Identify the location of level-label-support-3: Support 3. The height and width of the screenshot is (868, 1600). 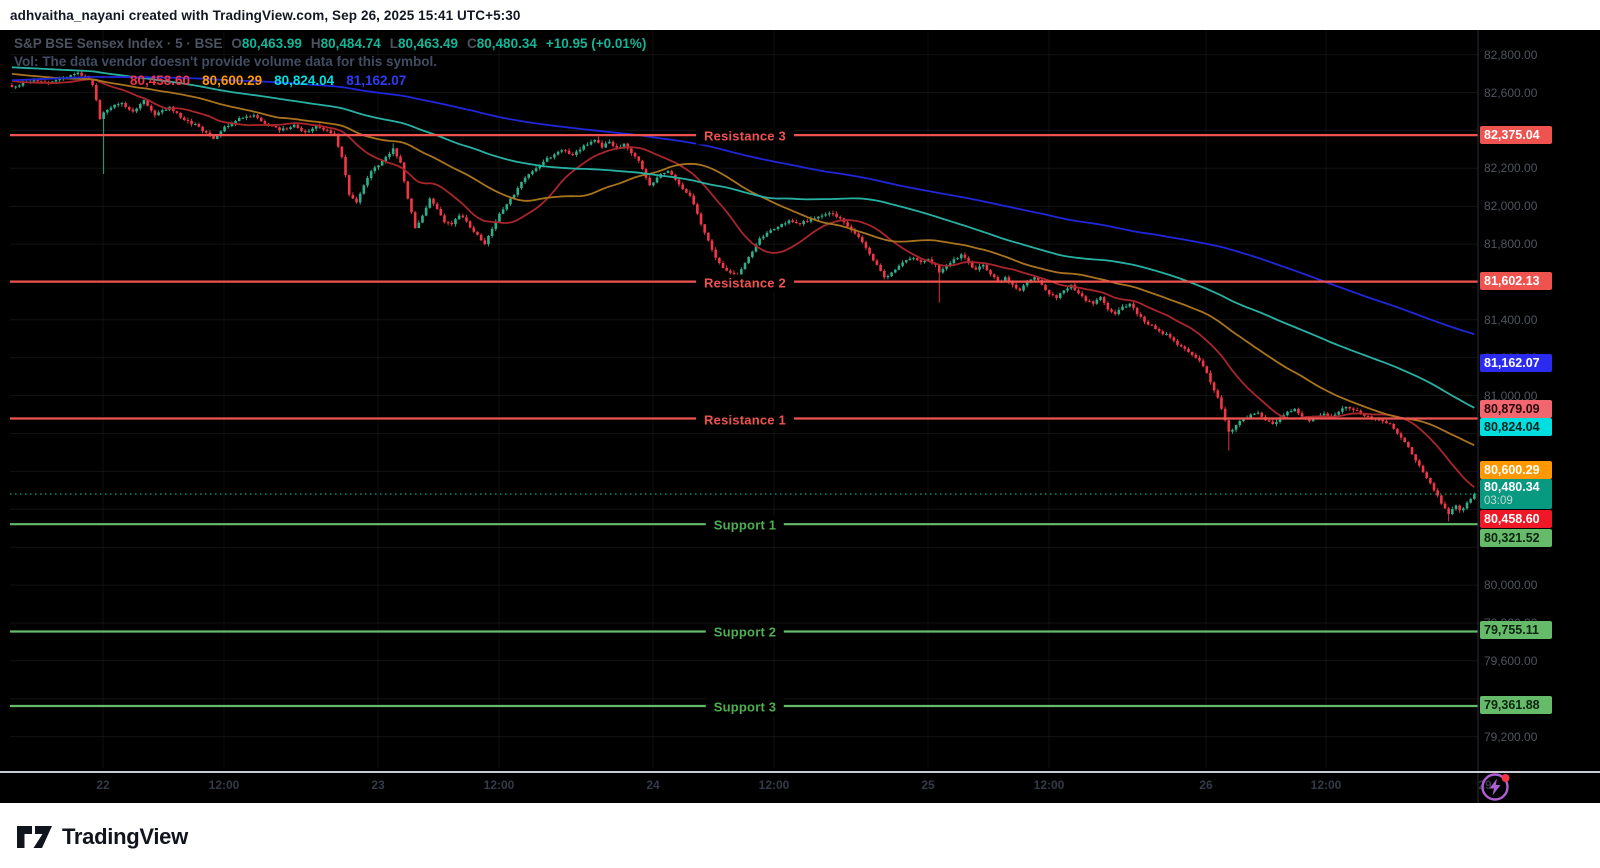
(745, 707).